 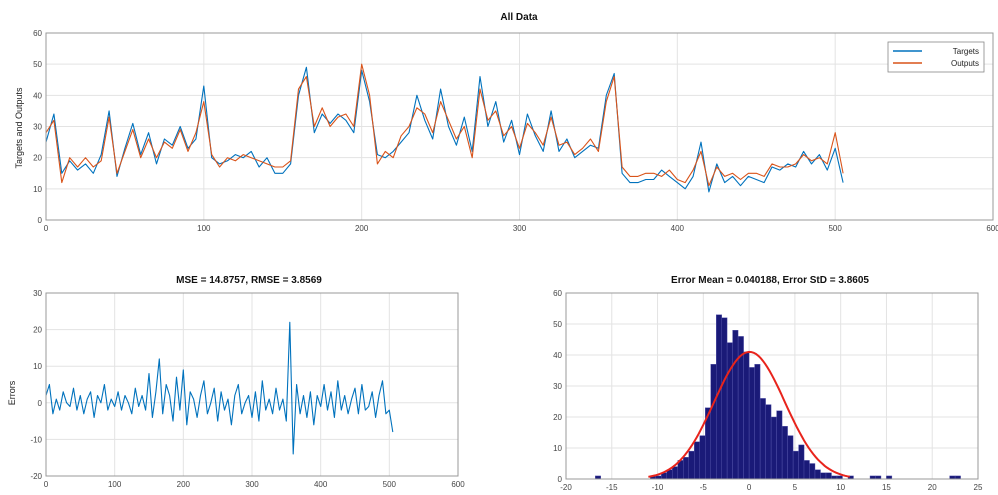 I want to click on x-tick-label: -20, so click(x=566, y=487).